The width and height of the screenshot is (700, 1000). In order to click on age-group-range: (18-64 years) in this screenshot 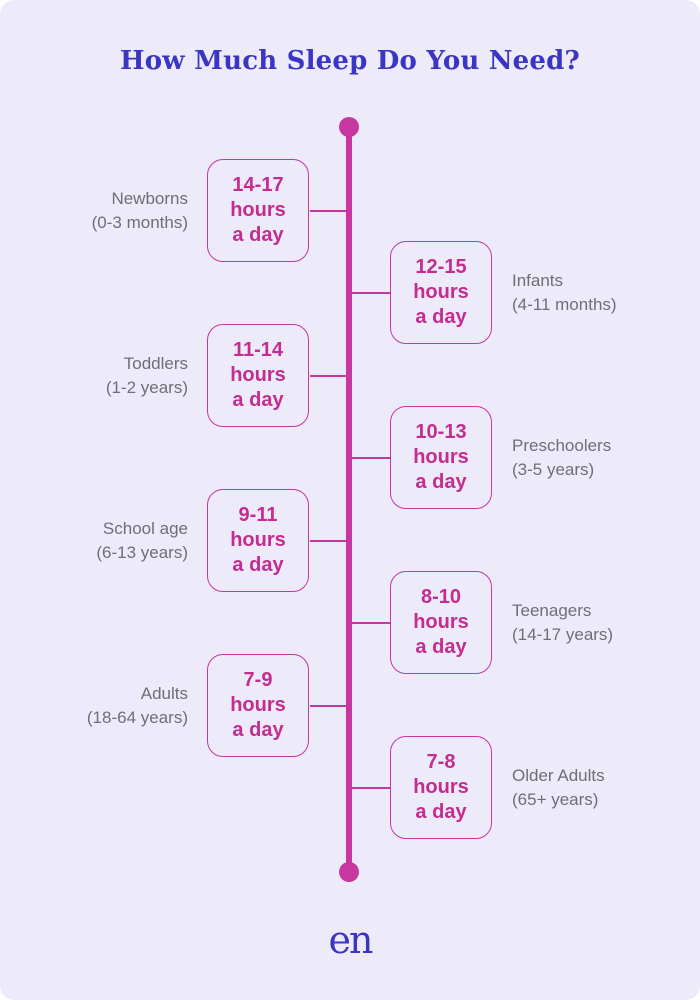, I will do `click(137, 717)`.